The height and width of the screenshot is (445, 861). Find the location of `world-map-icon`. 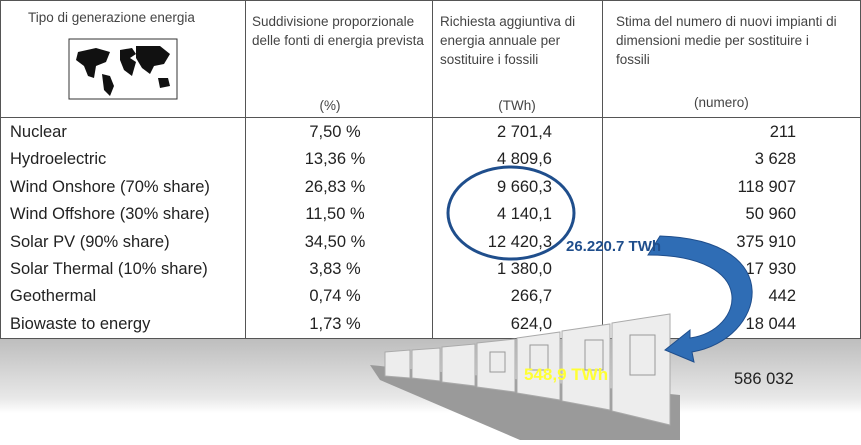

world-map-icon is located at coordinates (123, 69).